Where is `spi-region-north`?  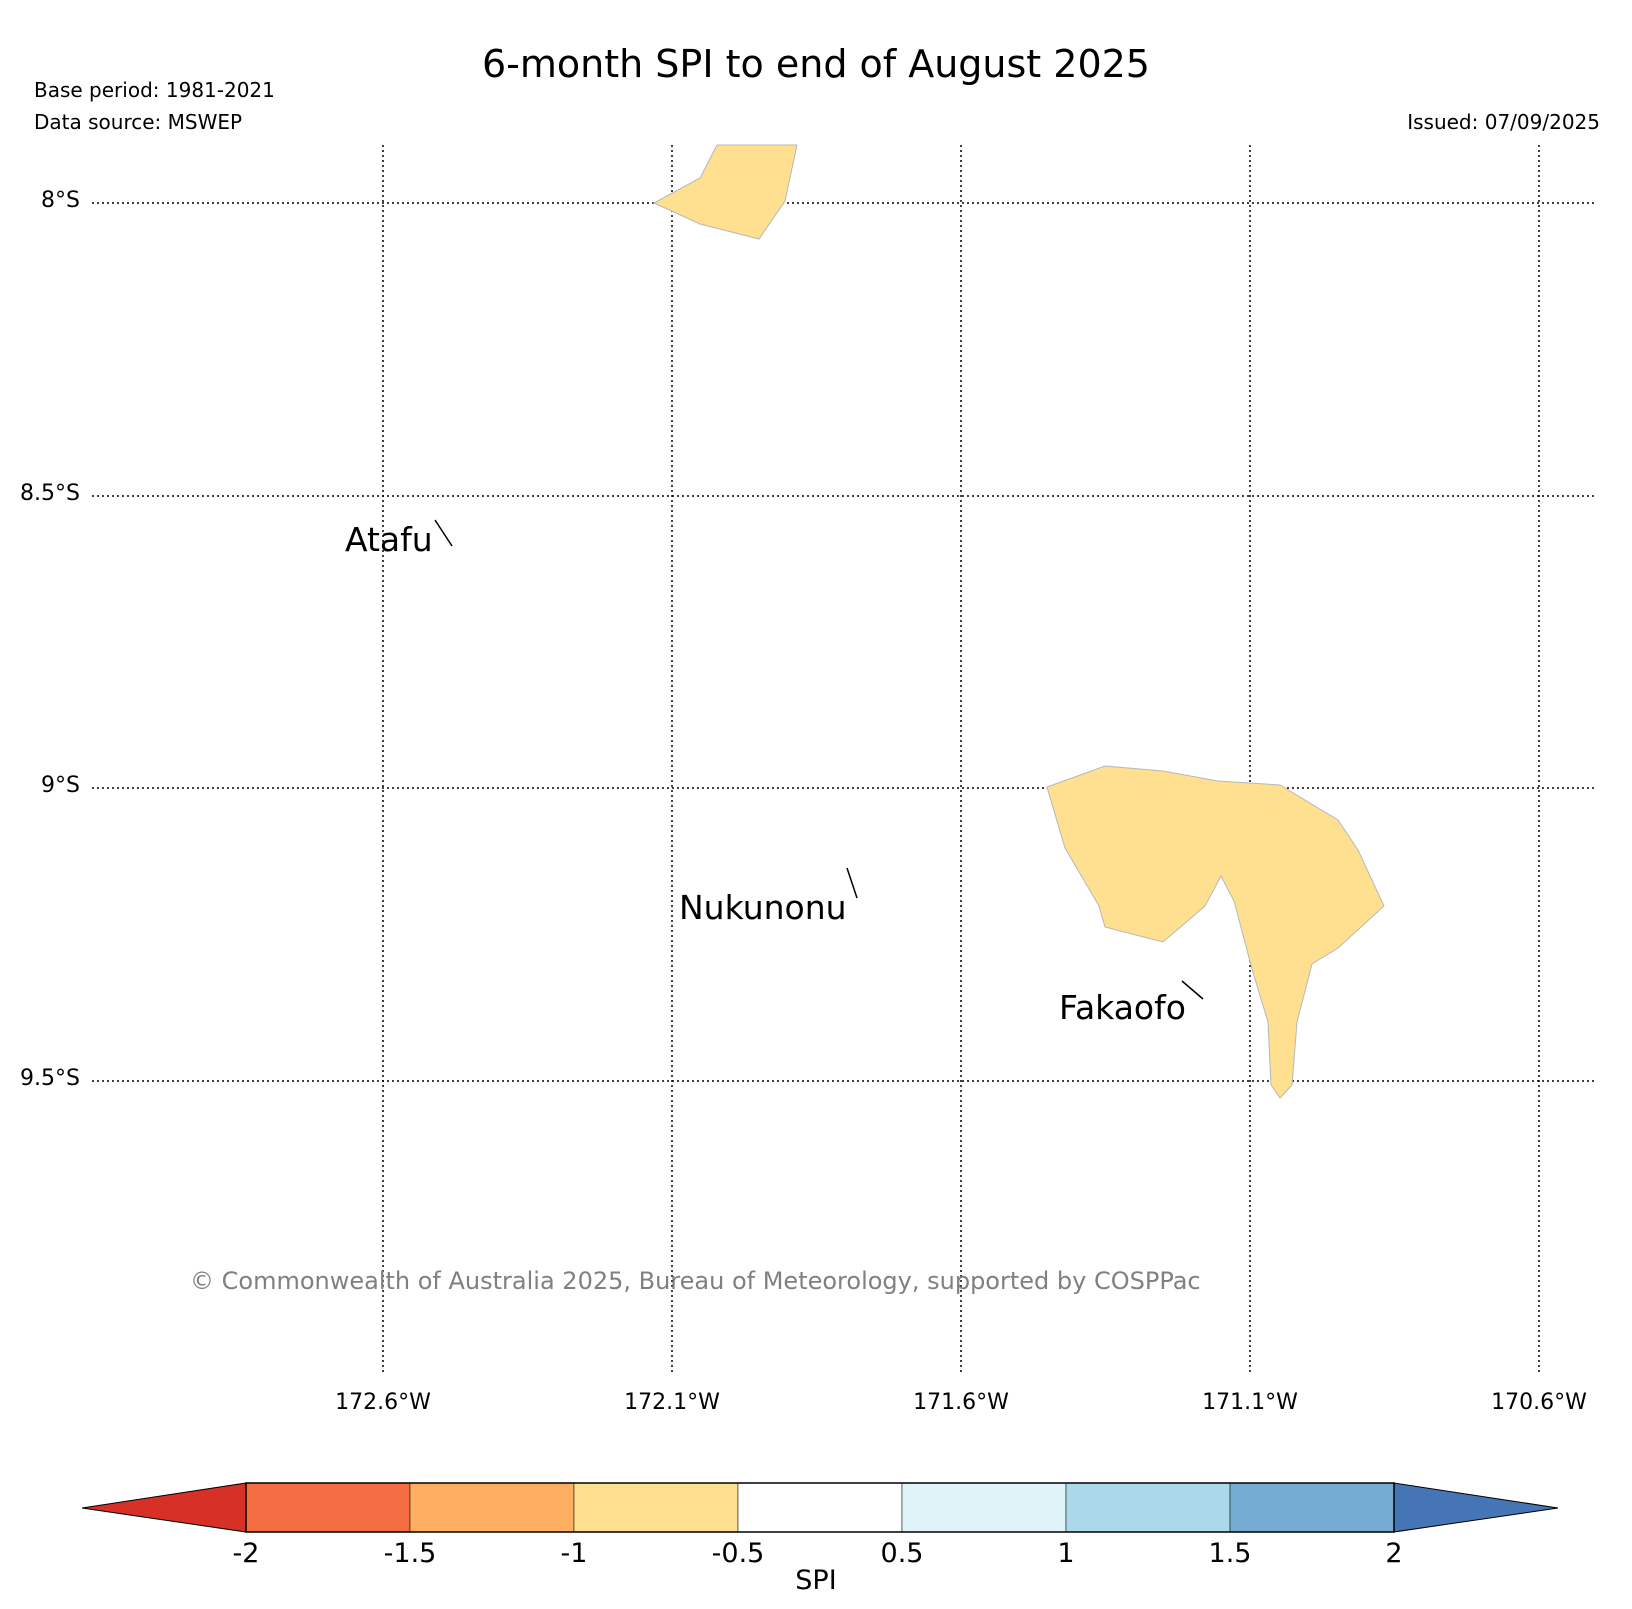 spi-region-north is located at coordinates (725, 192).